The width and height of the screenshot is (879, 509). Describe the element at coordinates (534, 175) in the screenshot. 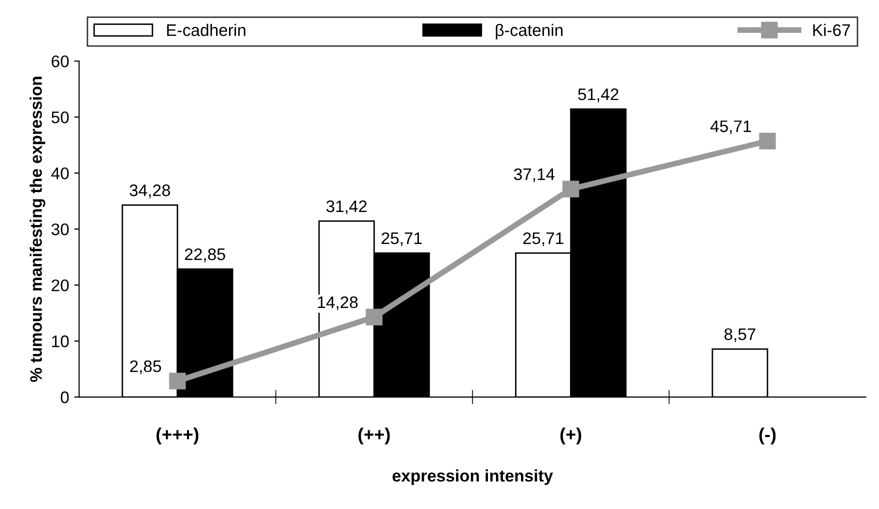

I see `data-label: 37,14` at that location.